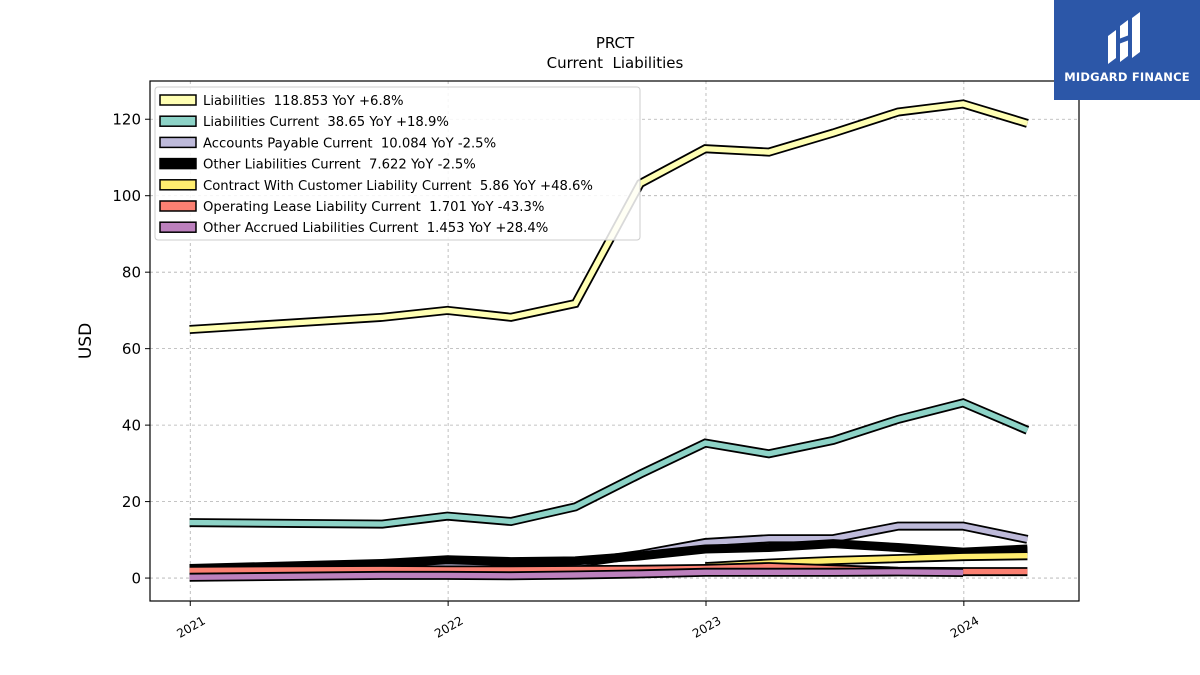 This screenshot has height=675, width=1200. Describe the element at coordinates (577, 621) in the screenshot. I see `x-axis: 2021 2022 2023 2024` at that location.